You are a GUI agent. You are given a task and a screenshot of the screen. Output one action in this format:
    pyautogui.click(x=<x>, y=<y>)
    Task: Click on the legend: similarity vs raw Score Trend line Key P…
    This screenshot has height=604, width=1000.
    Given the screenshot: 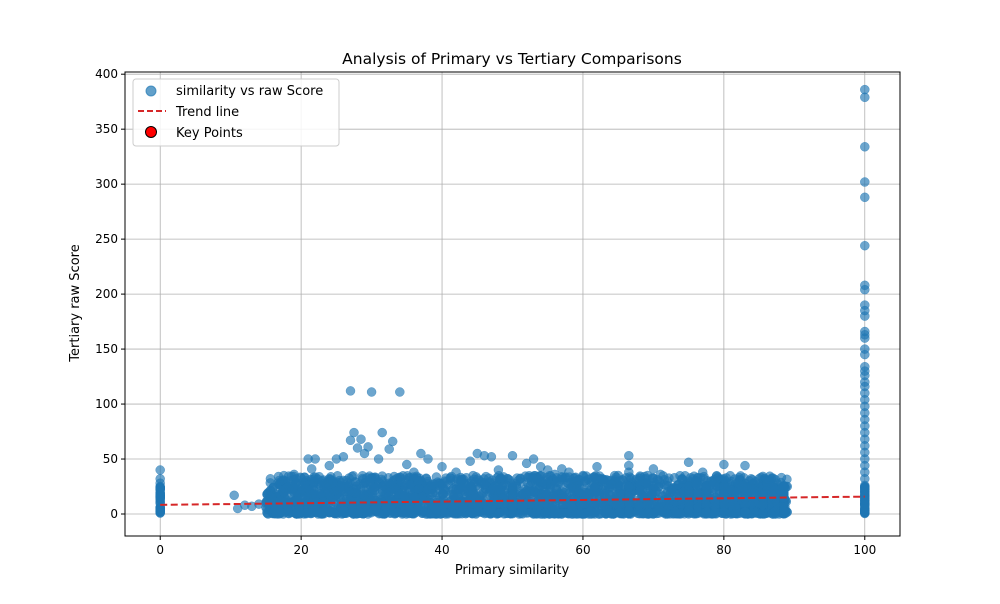 What is the action you would take?
    pyautogui.click(x=236, y=112)
    